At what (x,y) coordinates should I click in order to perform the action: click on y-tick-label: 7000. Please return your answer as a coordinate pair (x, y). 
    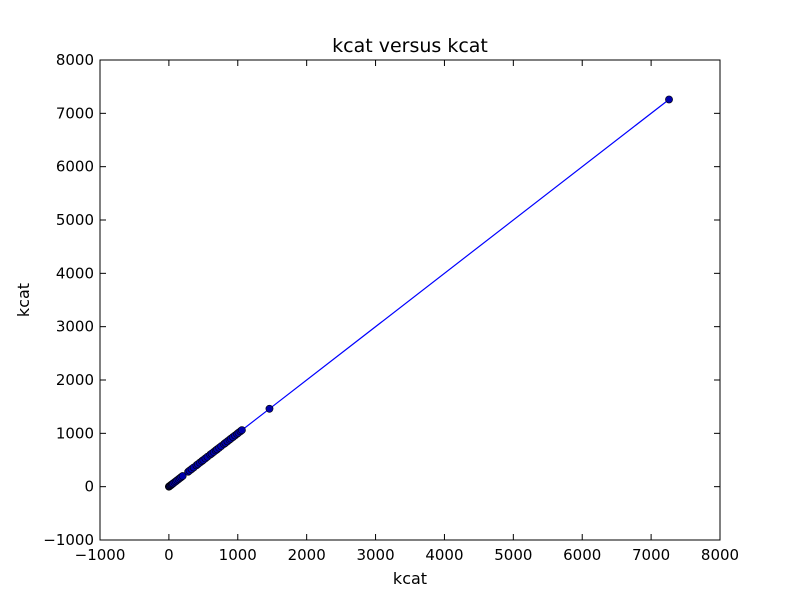
    Looking at the image, I should click on (75, 113).